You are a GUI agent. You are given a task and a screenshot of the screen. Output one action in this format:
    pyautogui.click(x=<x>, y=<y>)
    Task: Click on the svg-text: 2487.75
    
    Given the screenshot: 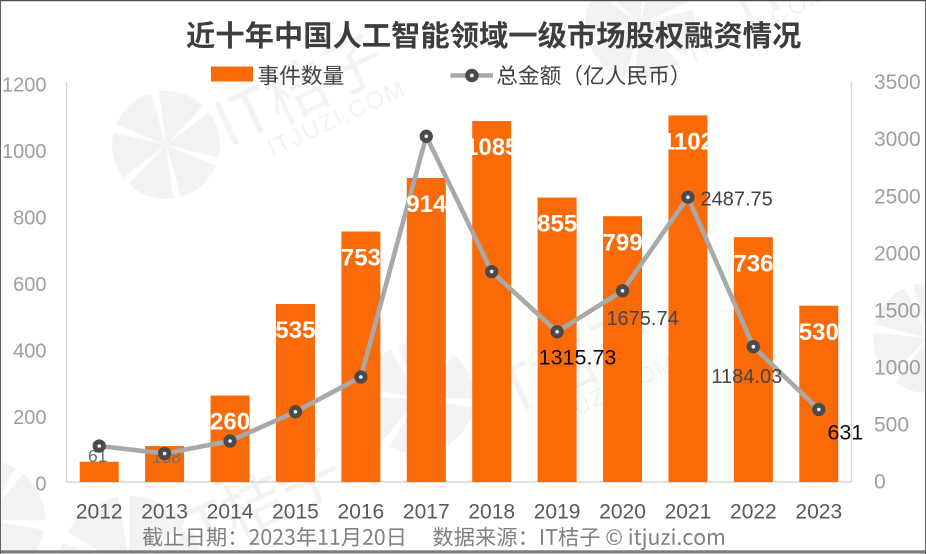 What is the action you would take?
    pyautogui.click(x=737, y=200)
    